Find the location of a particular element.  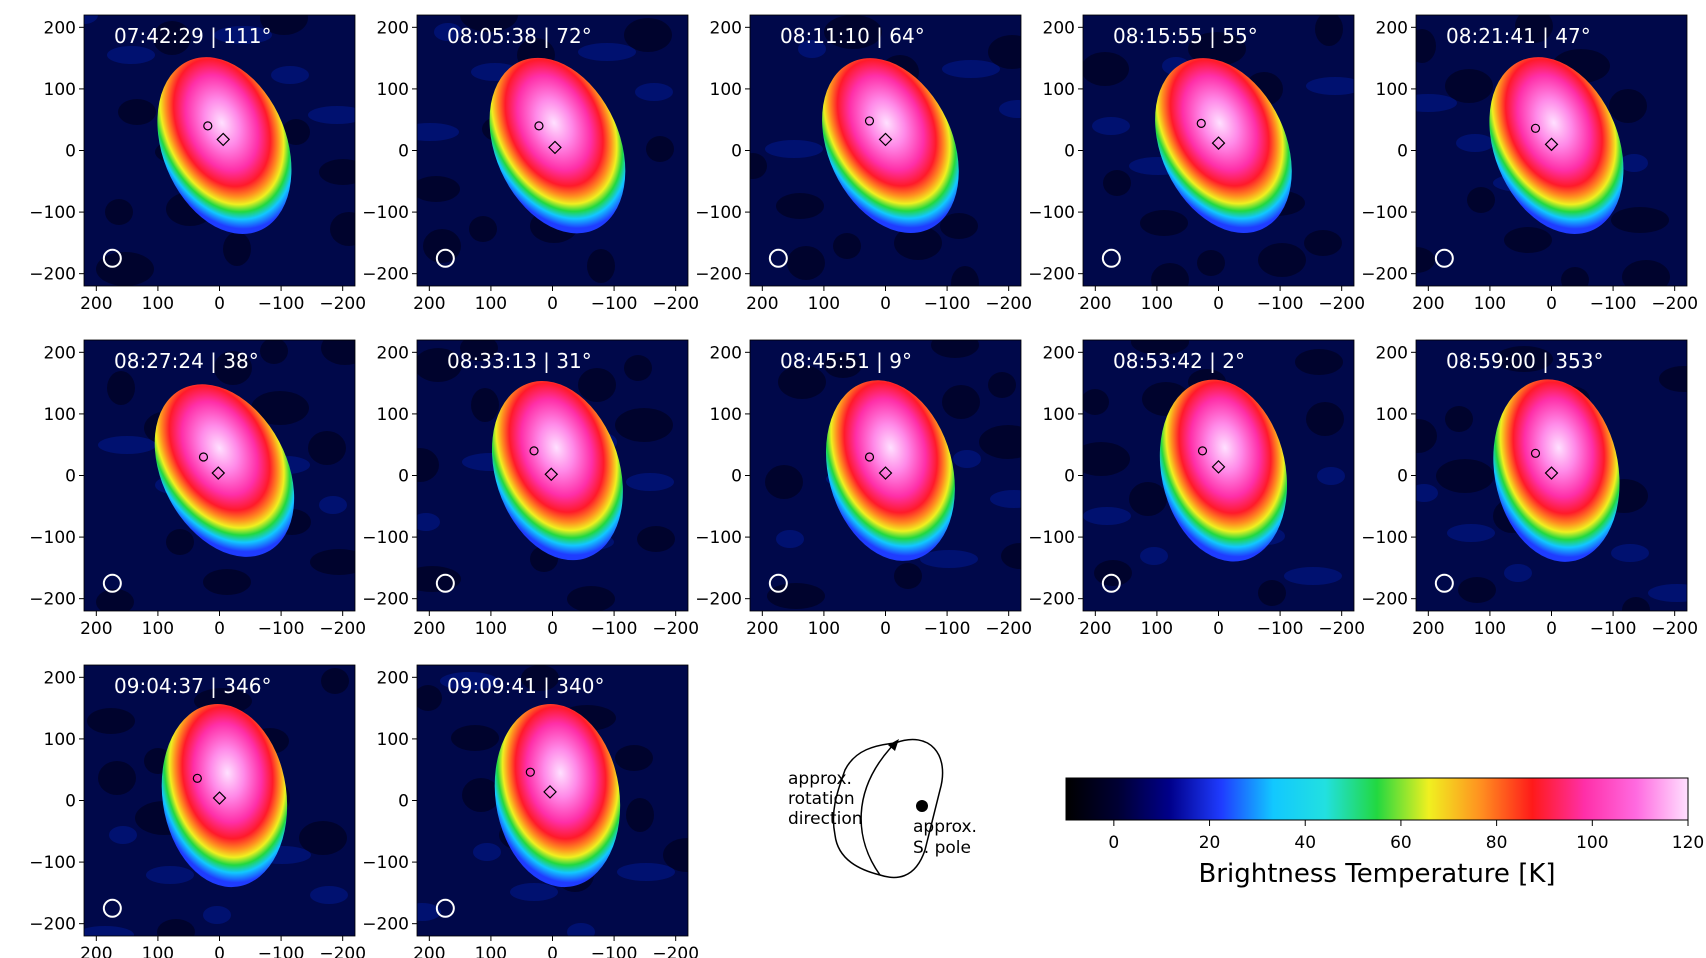

south-pole-marker is located at coordinates (922, 806).